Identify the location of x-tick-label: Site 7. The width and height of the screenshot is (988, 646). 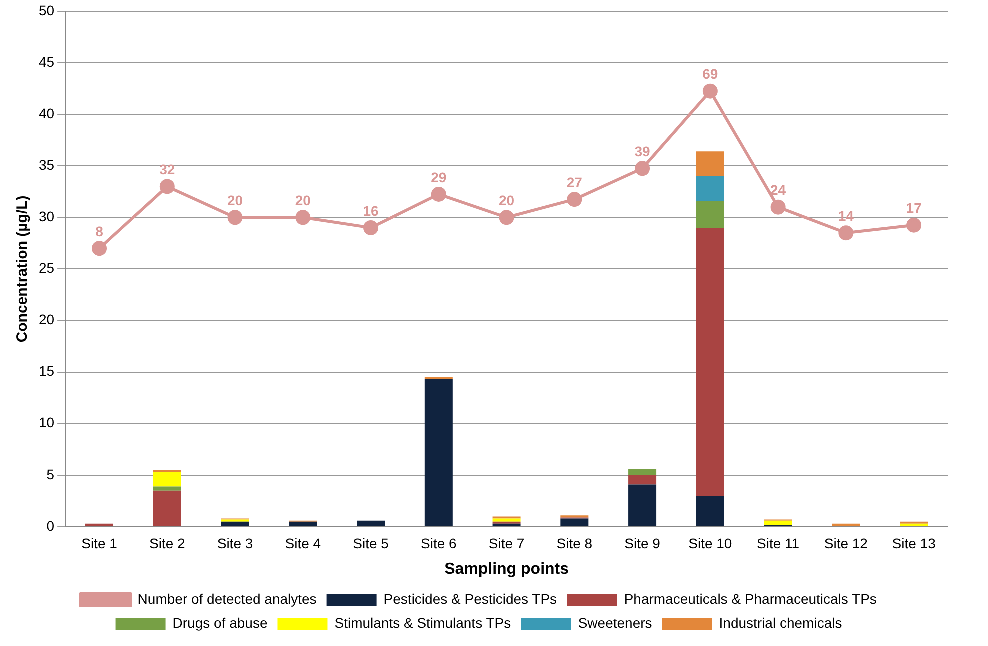
(506, 543).